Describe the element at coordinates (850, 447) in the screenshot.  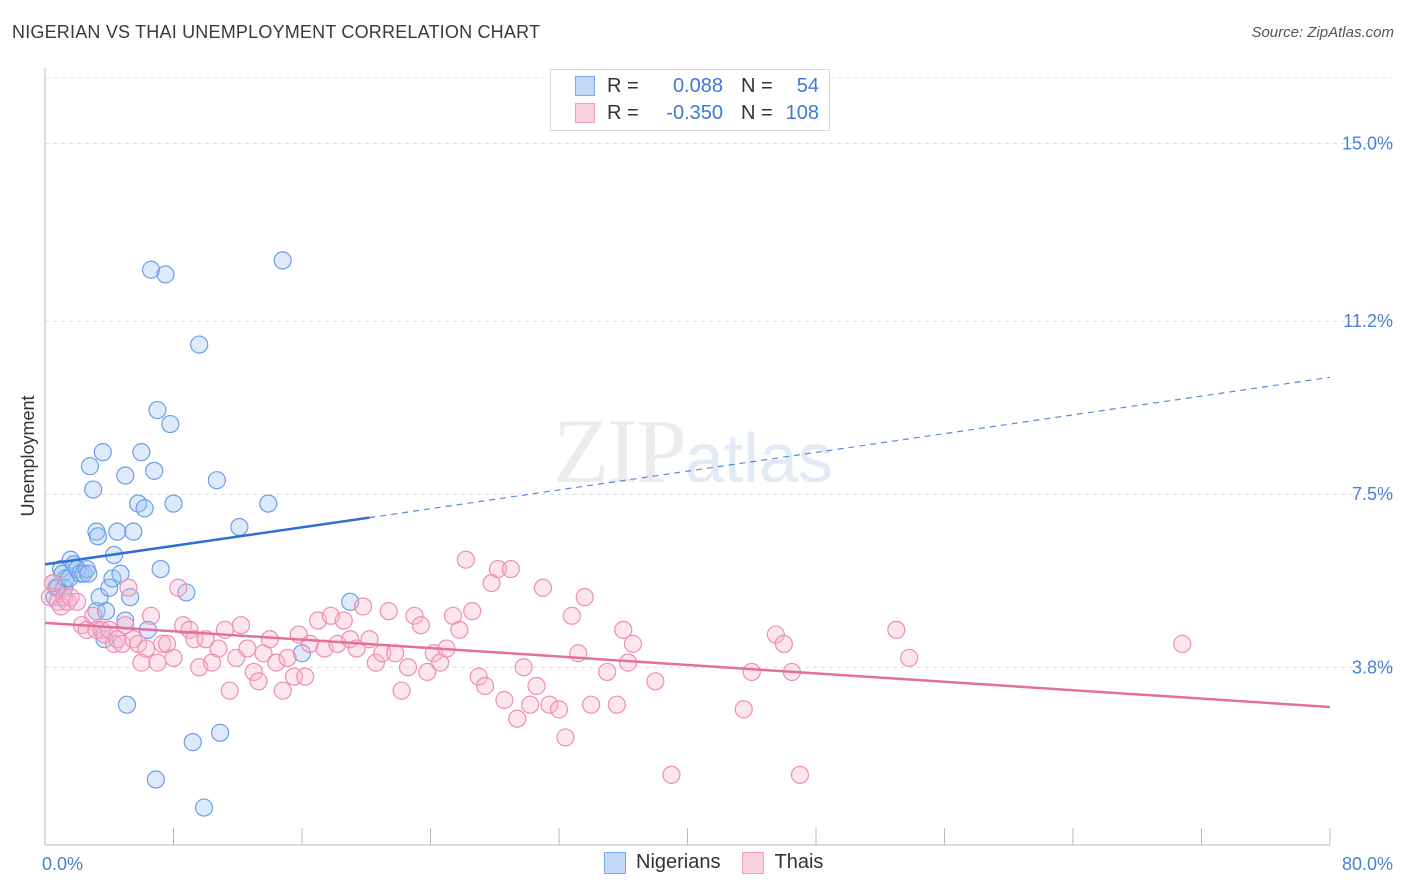
I see `nigerian-trendline-projection` at that location.